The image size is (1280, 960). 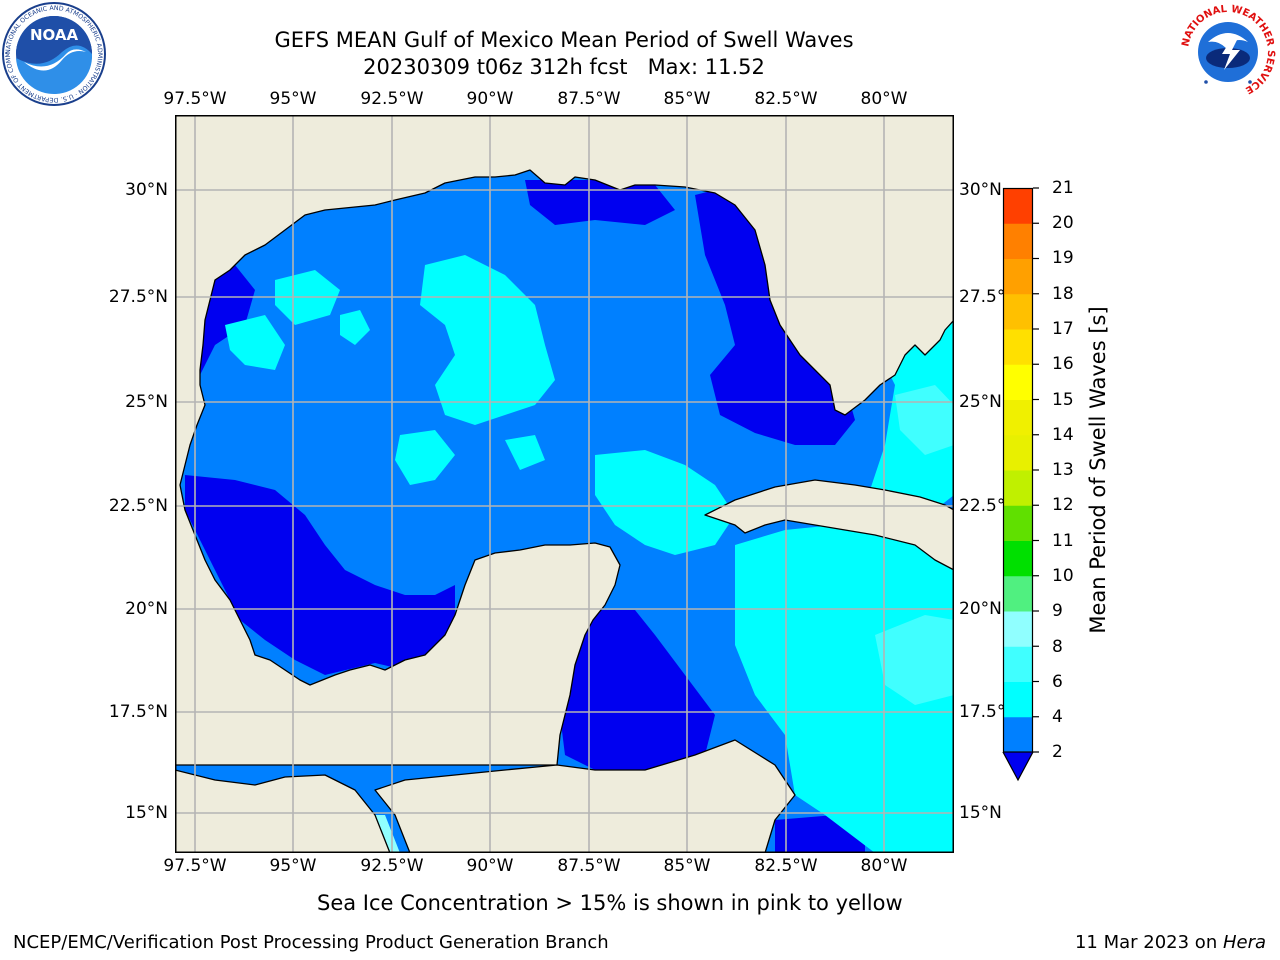 What do you see at coordinates (1063, 329) in the screenshot?
I see `colorbar-tick: 17` at bounding box center [1063, 329].